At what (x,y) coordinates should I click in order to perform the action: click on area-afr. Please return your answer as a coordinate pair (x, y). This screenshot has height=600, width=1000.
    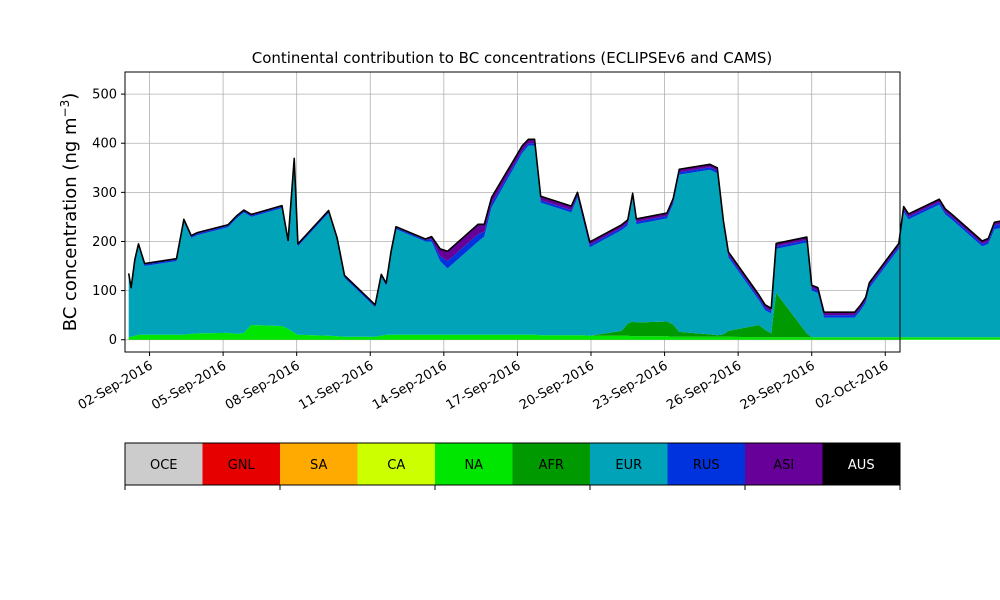
    Looking at the image, I should click on (564, 315).